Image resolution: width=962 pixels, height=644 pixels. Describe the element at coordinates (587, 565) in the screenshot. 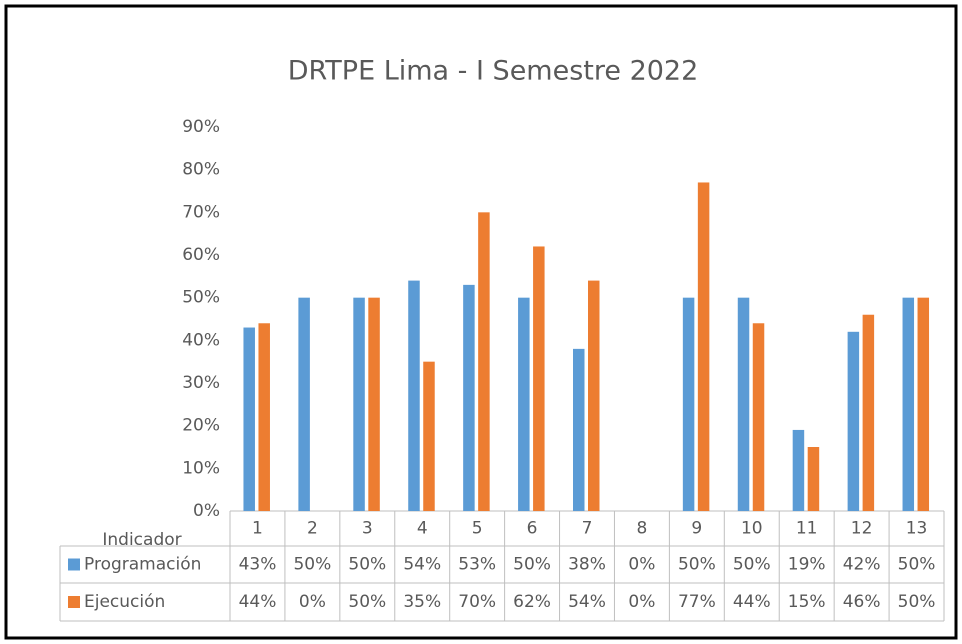

I see `table-value: 38%` at that location.